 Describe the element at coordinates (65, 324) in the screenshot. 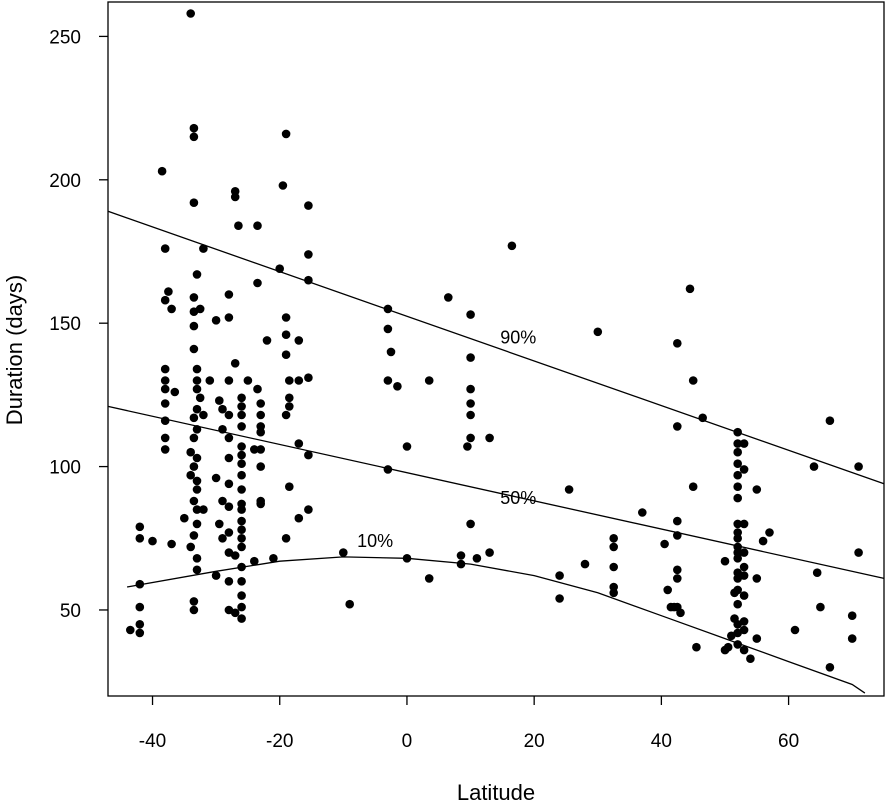

I see `y-tick-label-2: 150` at that location.